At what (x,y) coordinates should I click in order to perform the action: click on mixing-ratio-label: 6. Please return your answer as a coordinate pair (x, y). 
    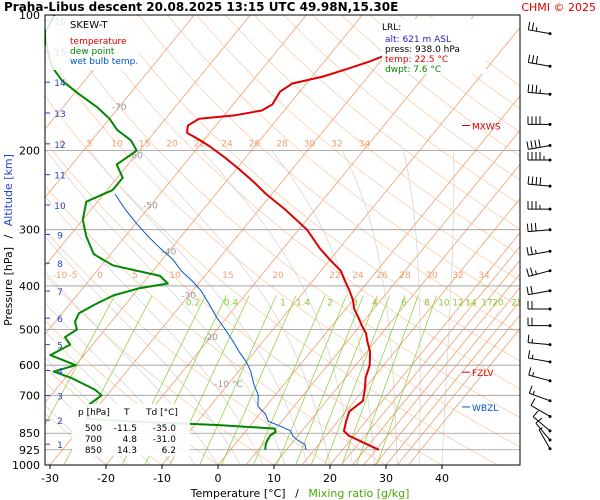
    Looking at the image, I should click on (404, 303).